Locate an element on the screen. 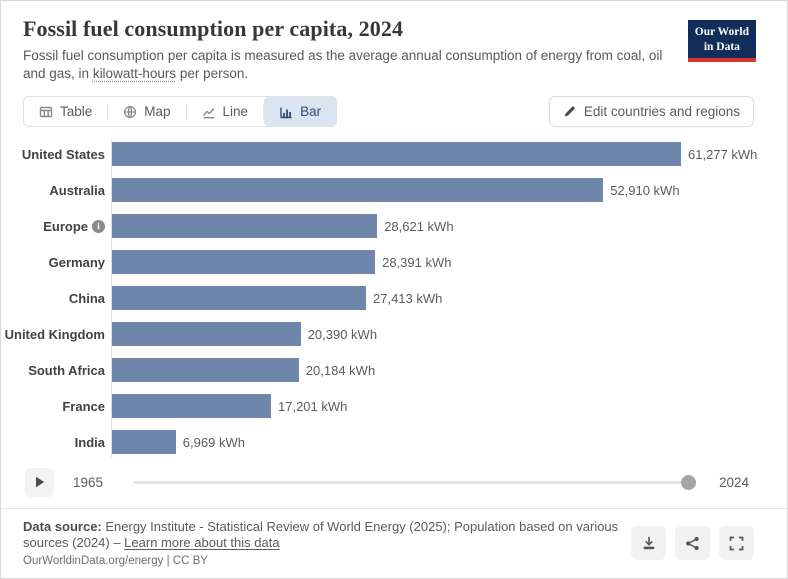 This screenshot has height=579, width=788. tab-bar: Bar is located at coordinates (300, 112).